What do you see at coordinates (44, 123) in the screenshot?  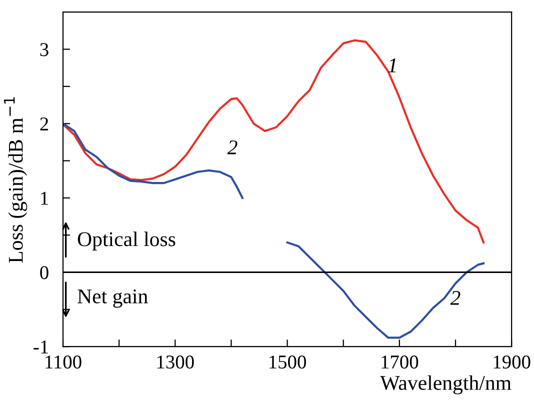 I see `y-tick-label: 2` at bounding box center [44, 123].